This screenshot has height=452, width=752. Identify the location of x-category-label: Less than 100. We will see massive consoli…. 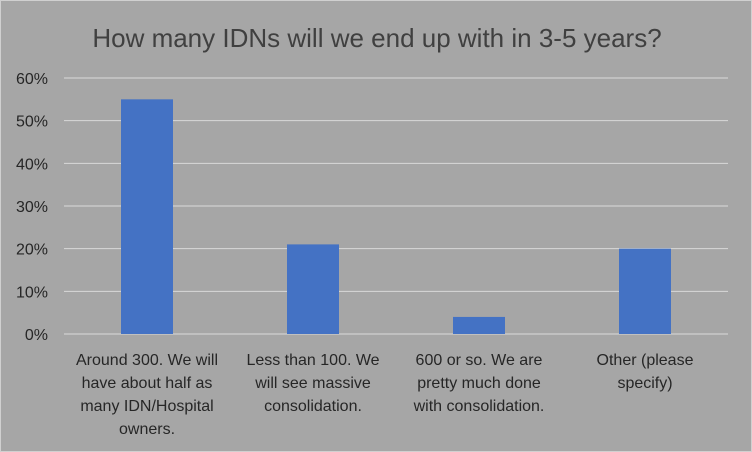
(312, 383).